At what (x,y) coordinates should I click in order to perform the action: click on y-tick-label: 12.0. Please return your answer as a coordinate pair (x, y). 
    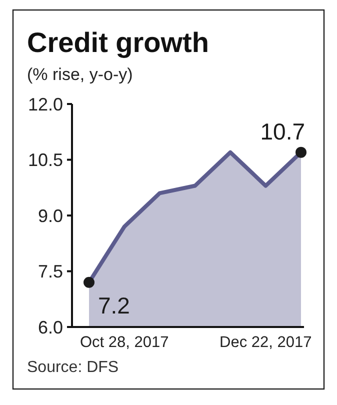
    Looking at the image, I should click on (45, 104).